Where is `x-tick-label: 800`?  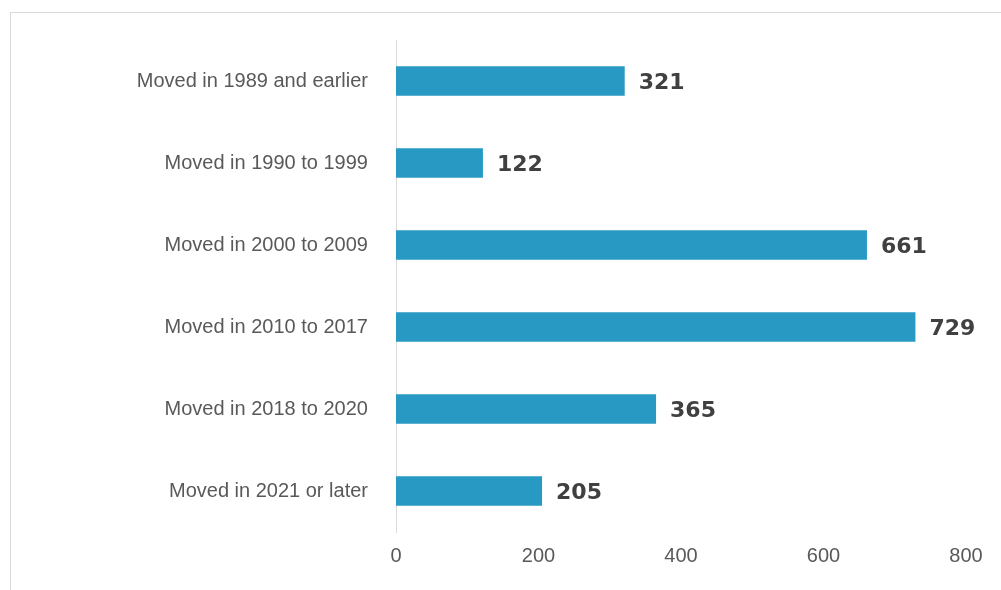
x-tick-label: 800 is located at coordinates (966, 554).